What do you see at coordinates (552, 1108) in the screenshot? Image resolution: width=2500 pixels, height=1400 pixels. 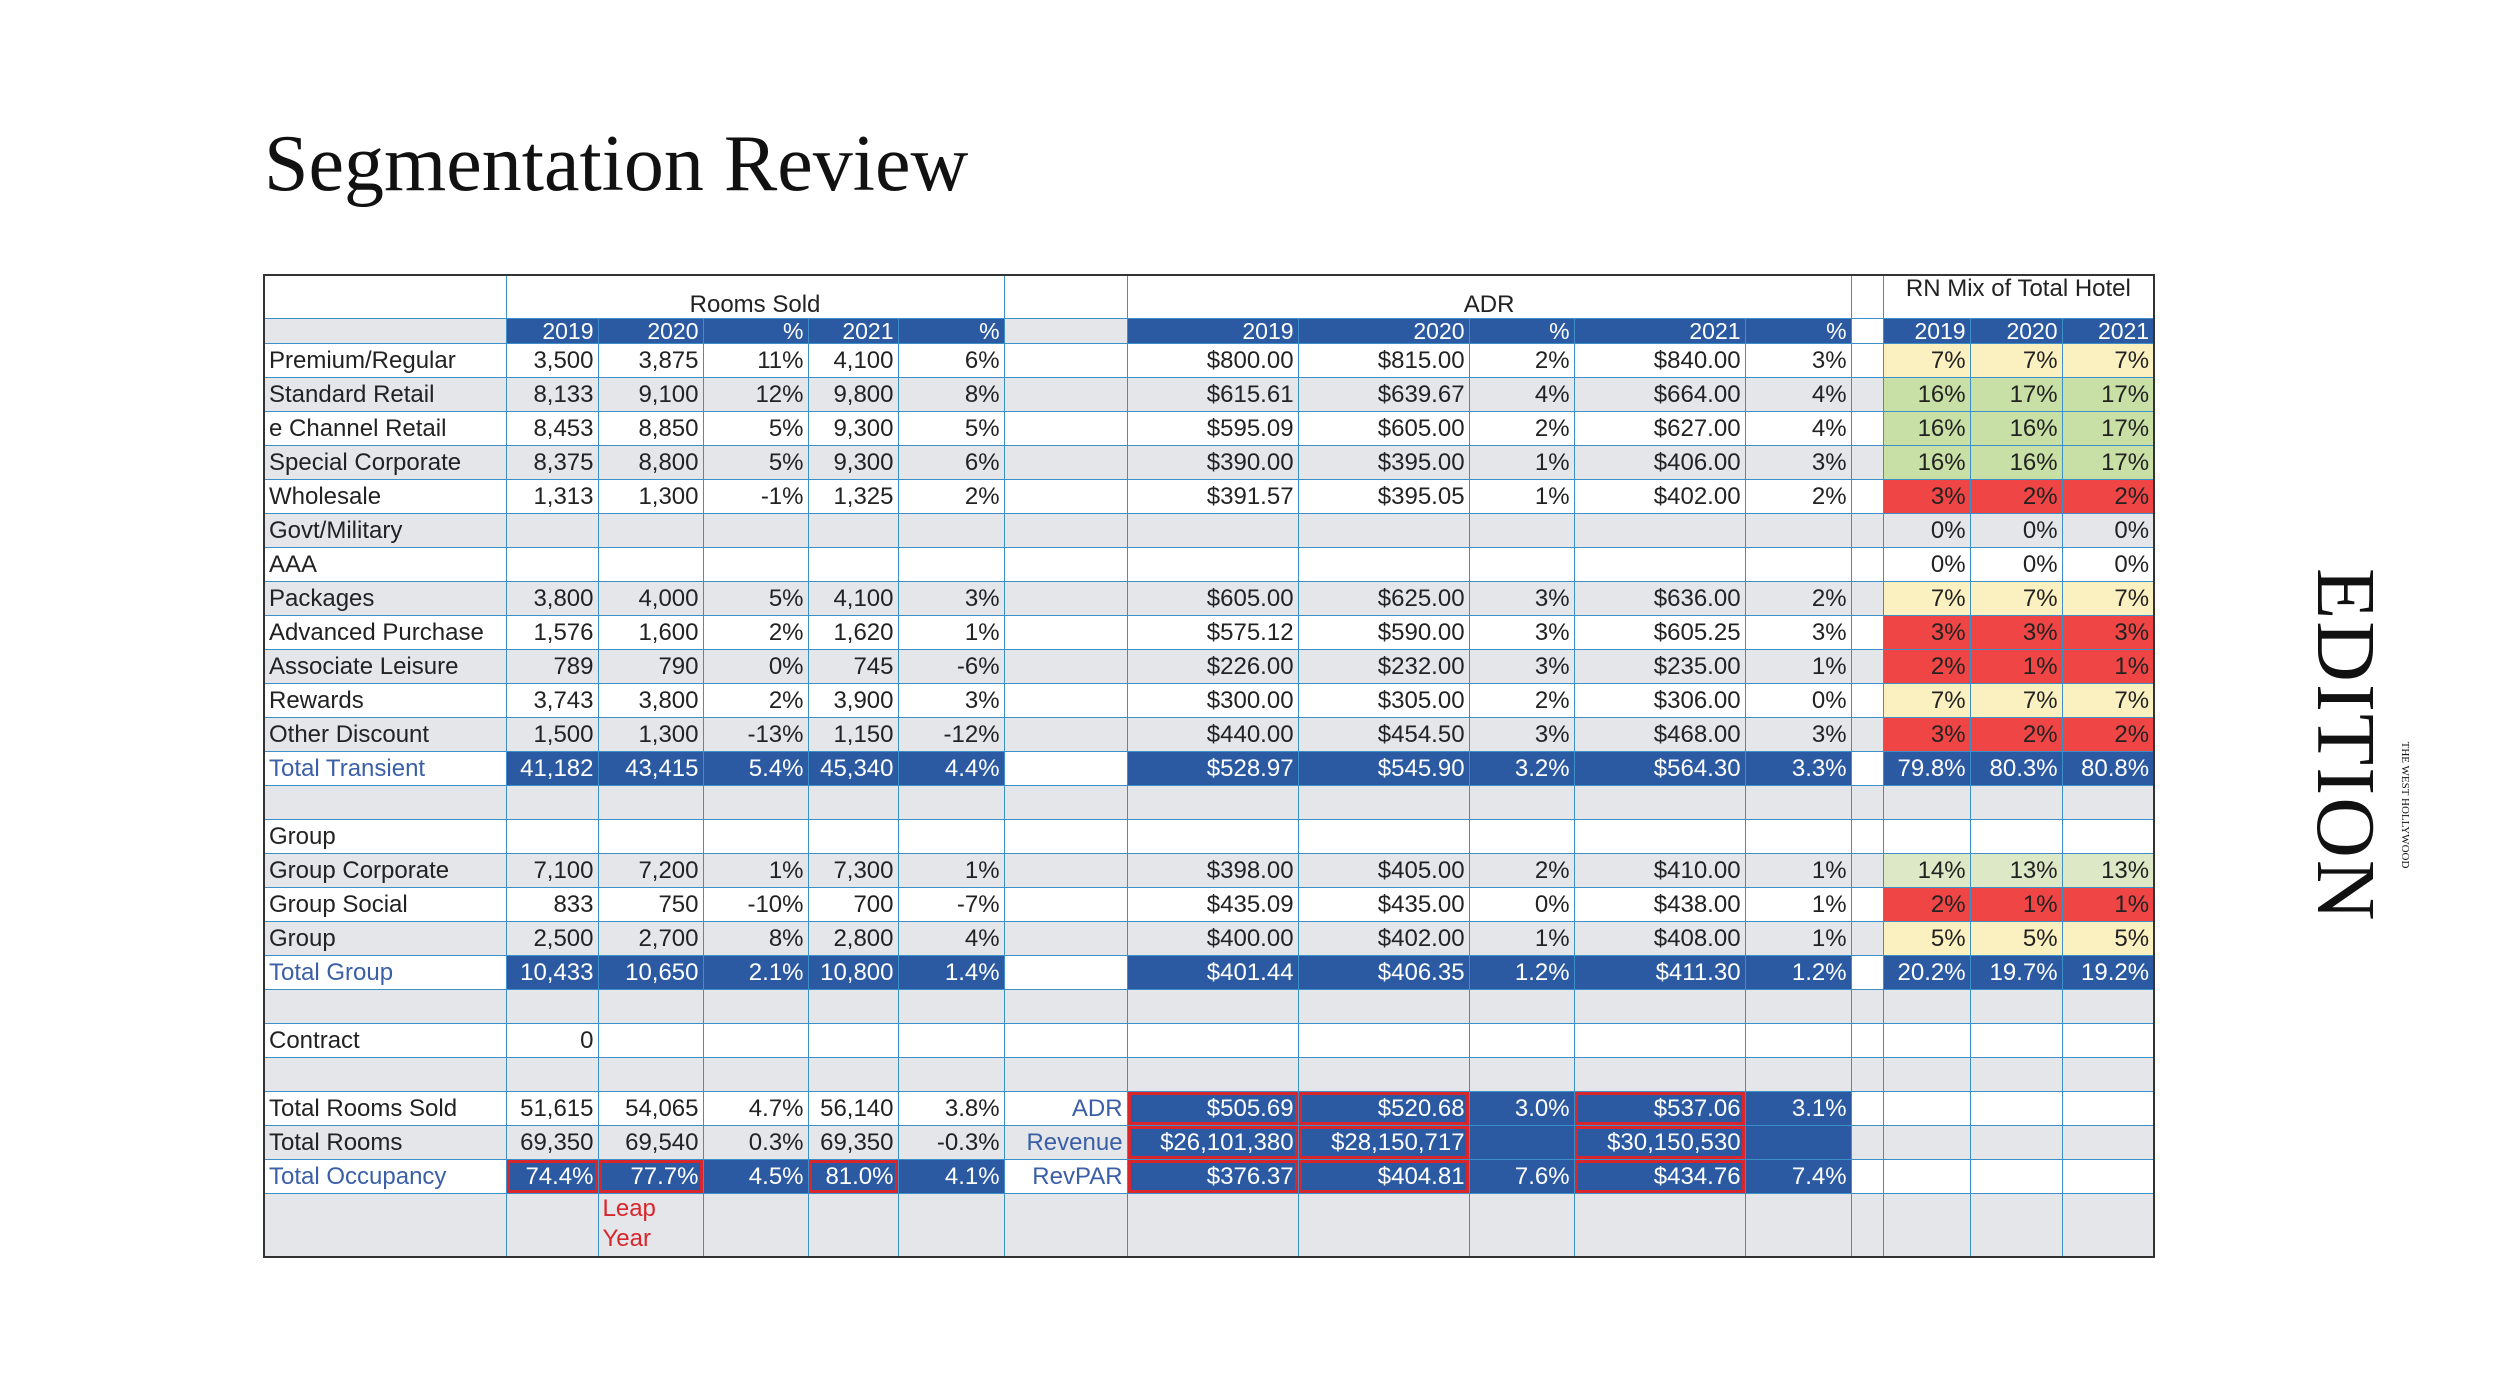 I see `rooms-cell: 51,615` at bounding box center [552, 1108].